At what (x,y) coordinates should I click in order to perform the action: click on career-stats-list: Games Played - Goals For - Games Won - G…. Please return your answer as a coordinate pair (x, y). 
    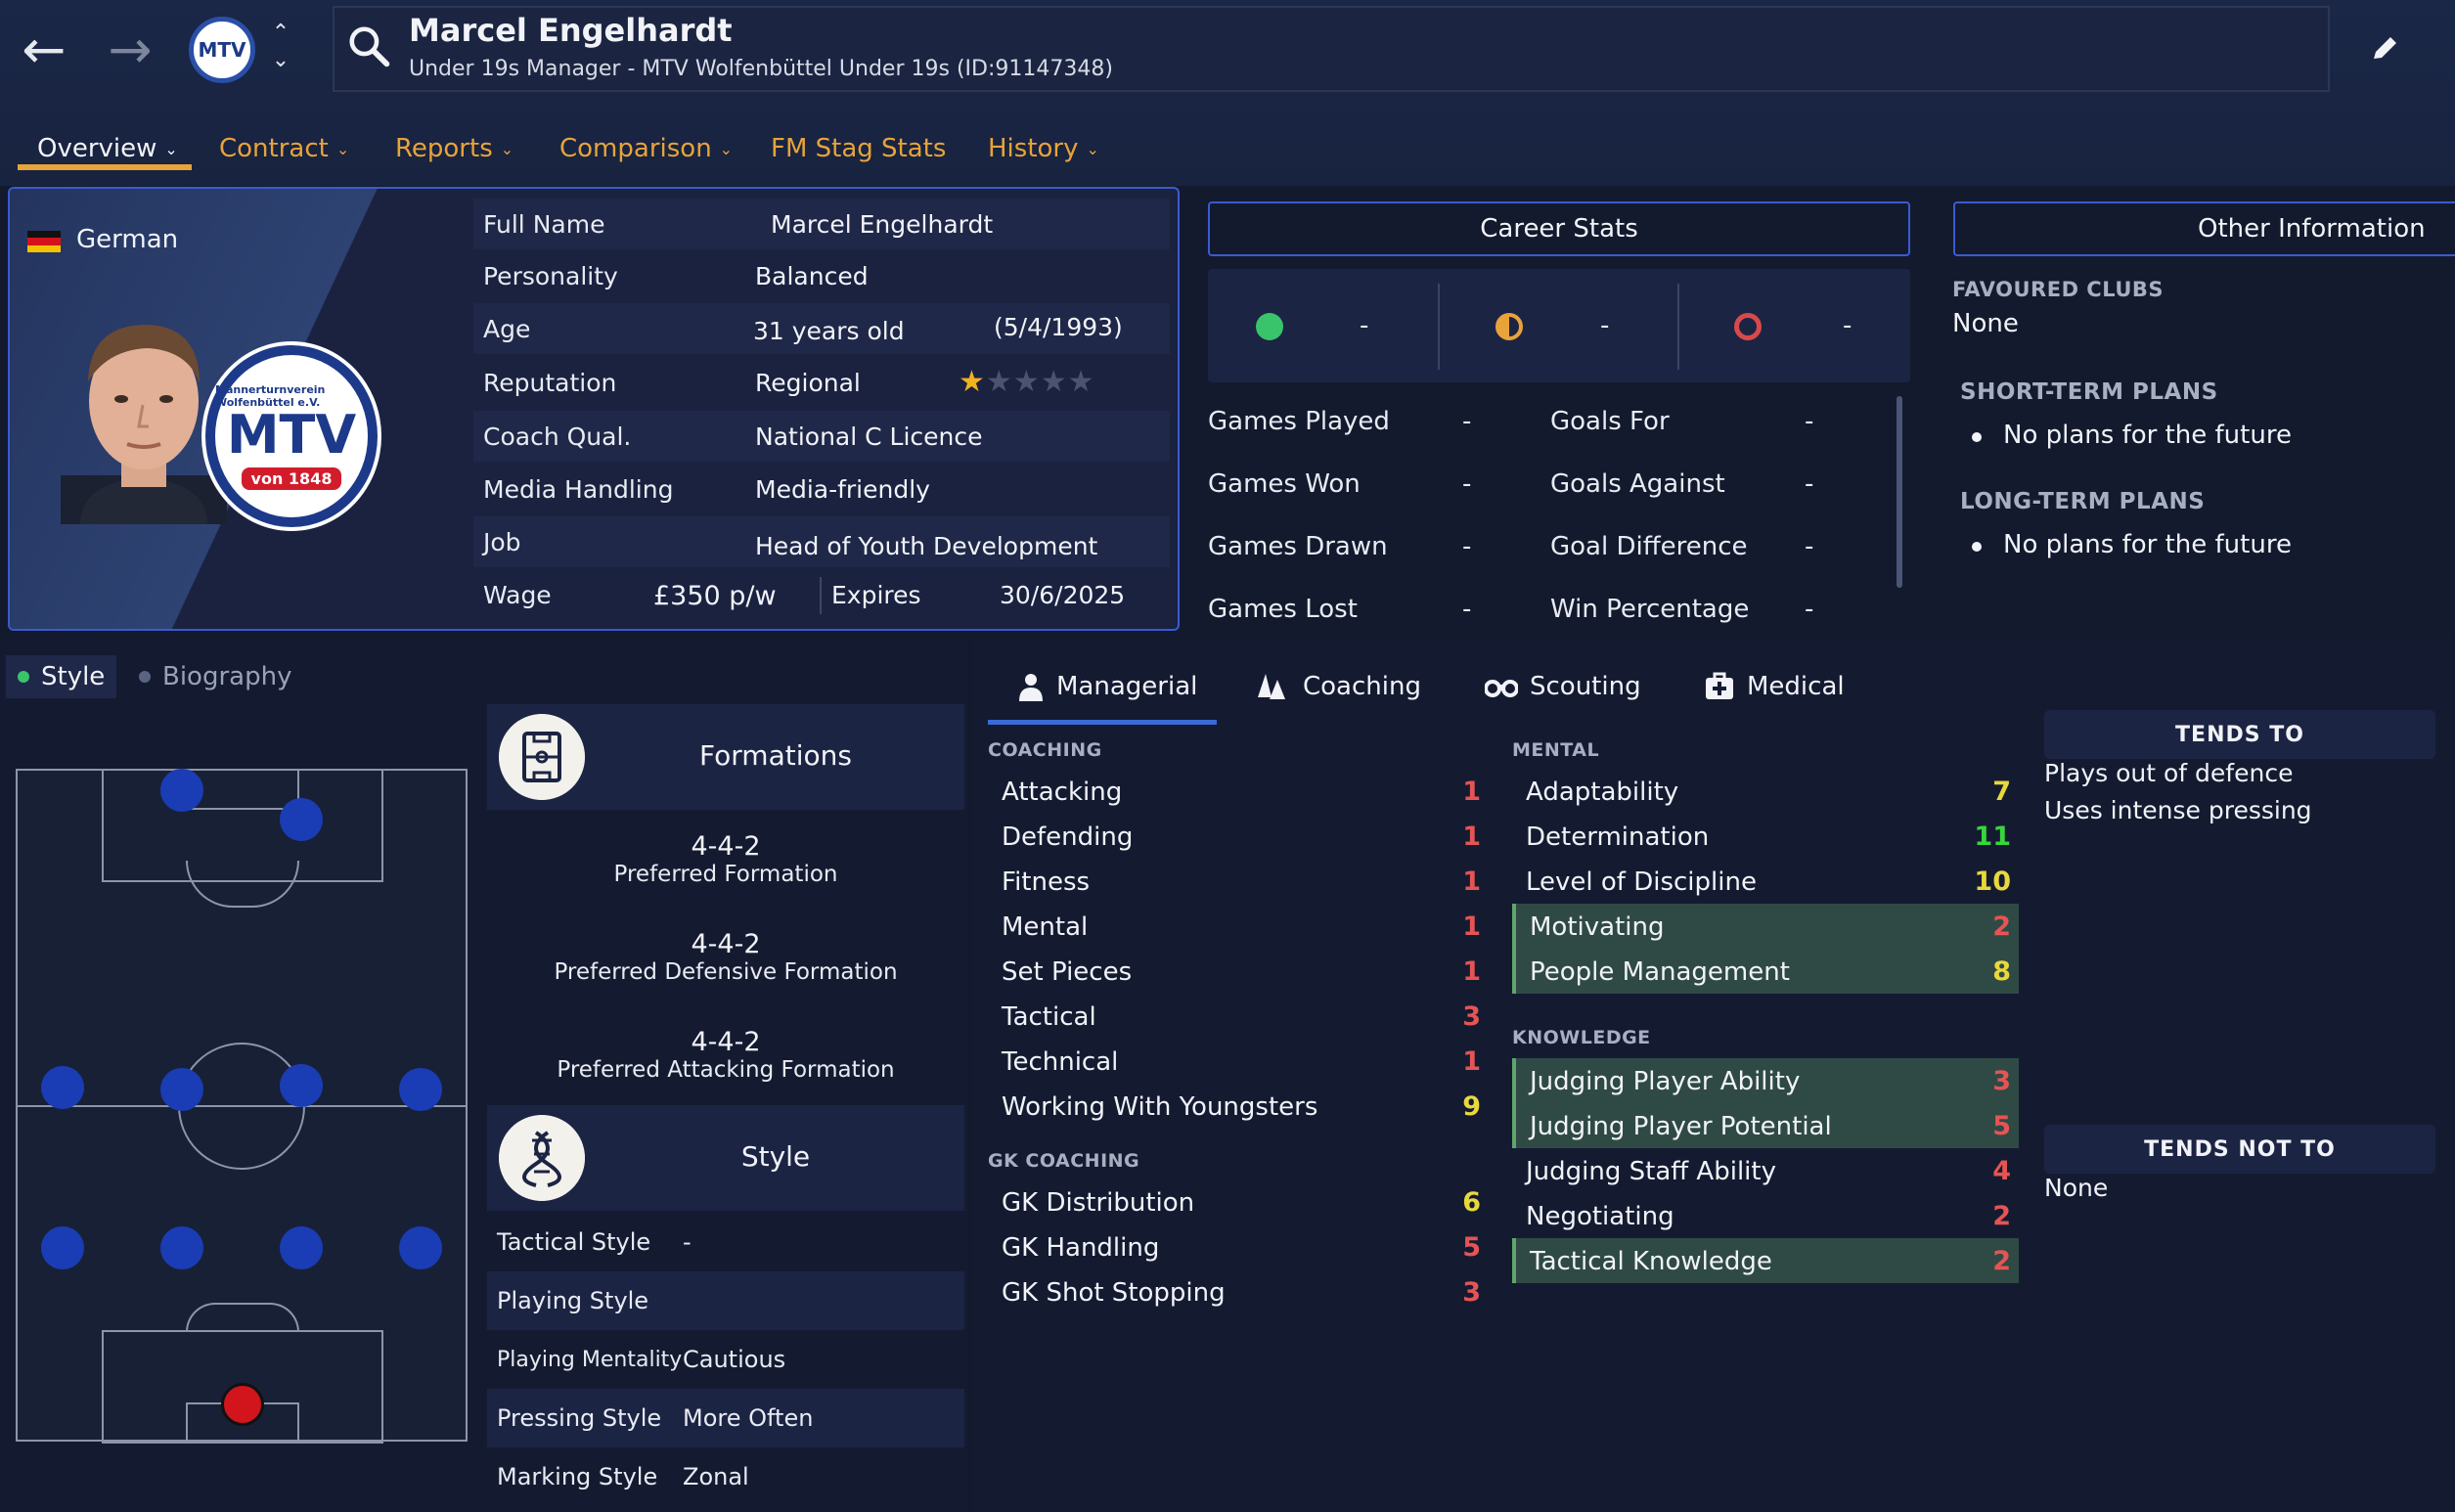
    Looking at the image, I should click on (1551, 512).